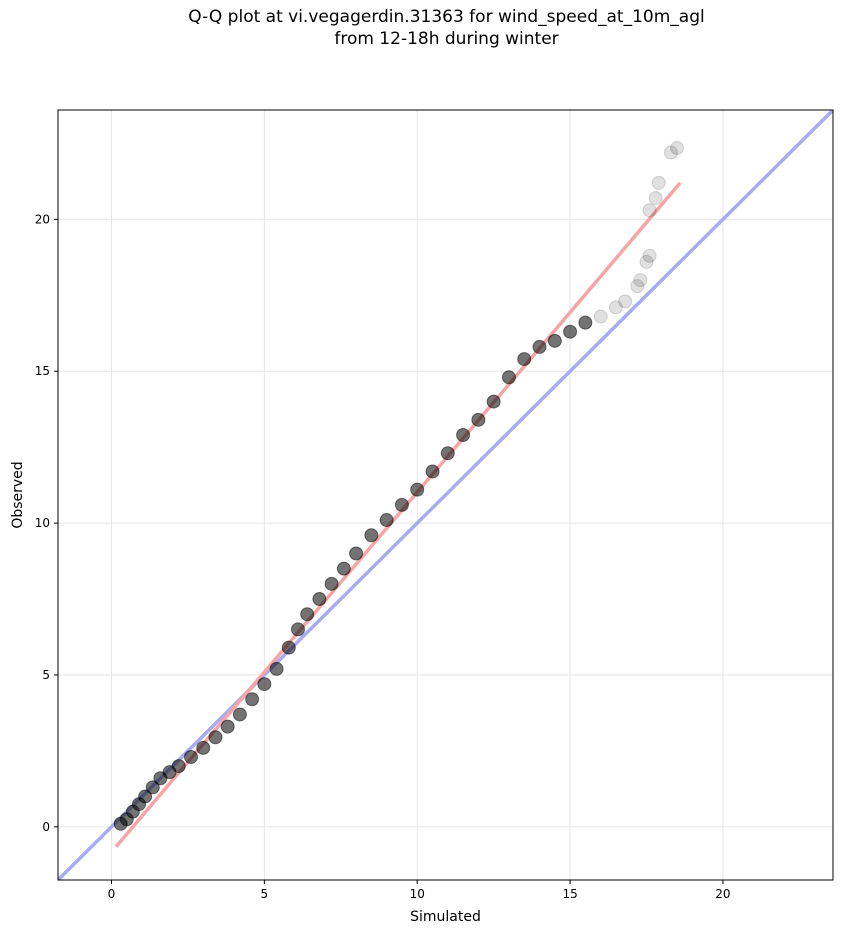 The width and height of the screenshot is (843, 934). I want to click on x-tick-label: 5, so click(265, 894).